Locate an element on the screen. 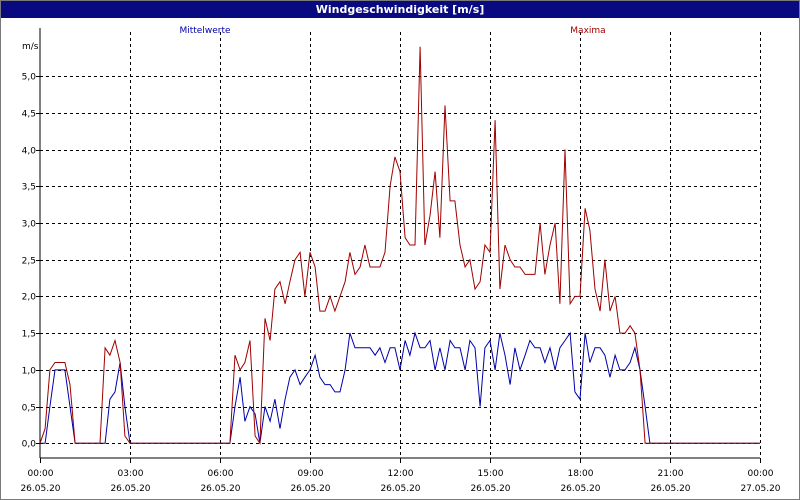  y-axis-label: m/s is located at coordinates (30, 47).